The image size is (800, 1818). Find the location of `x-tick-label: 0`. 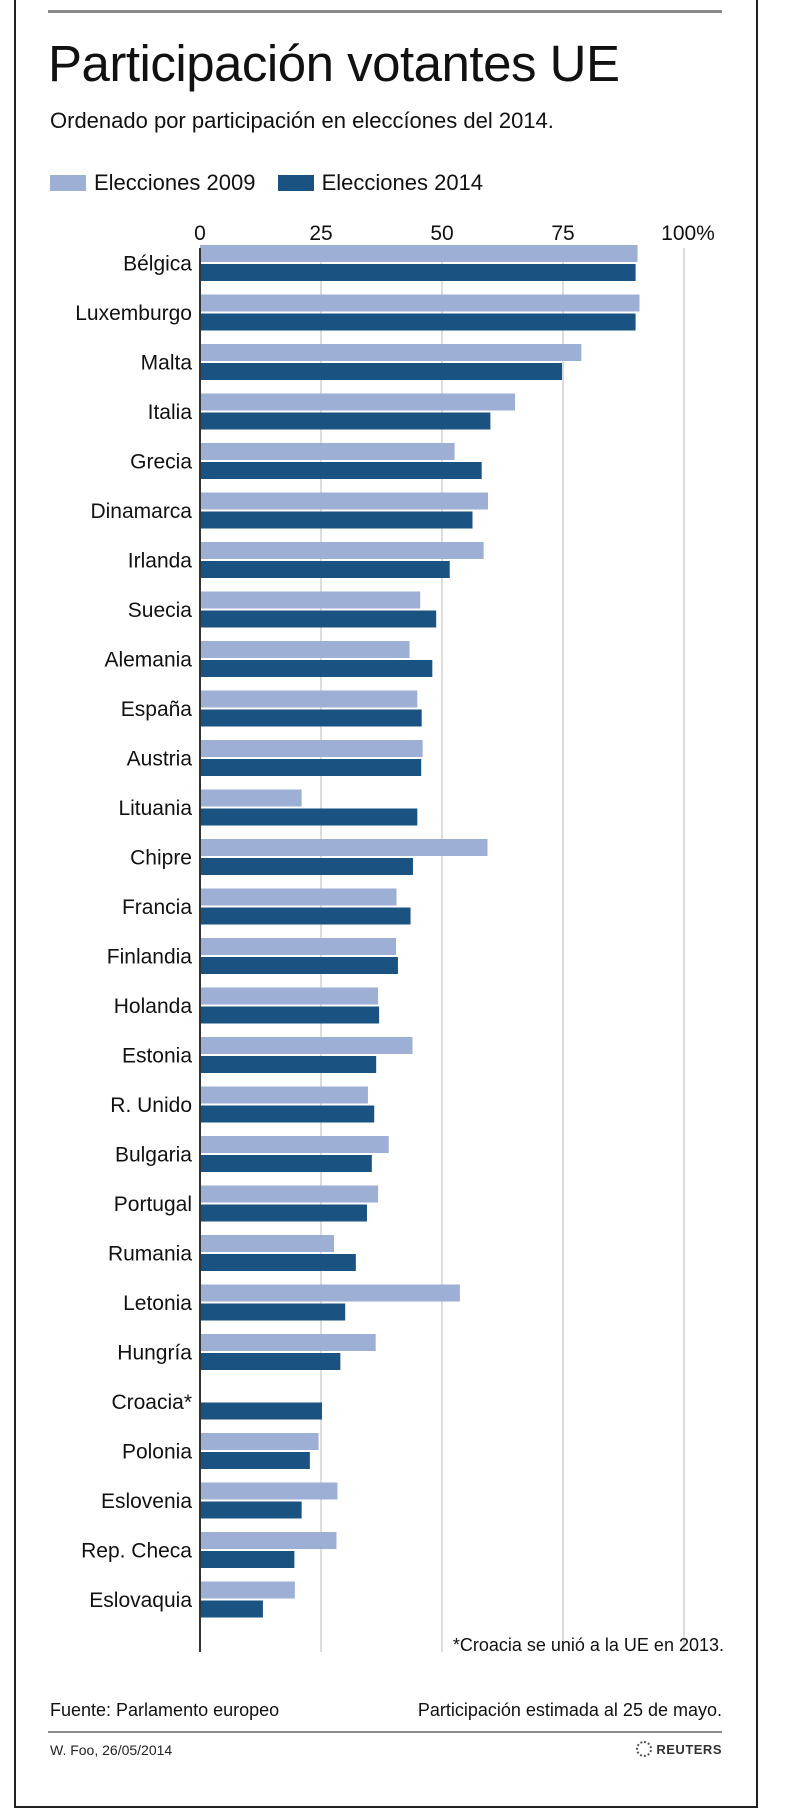

x-tick-label: 0 is located at coordinates (200, 233).